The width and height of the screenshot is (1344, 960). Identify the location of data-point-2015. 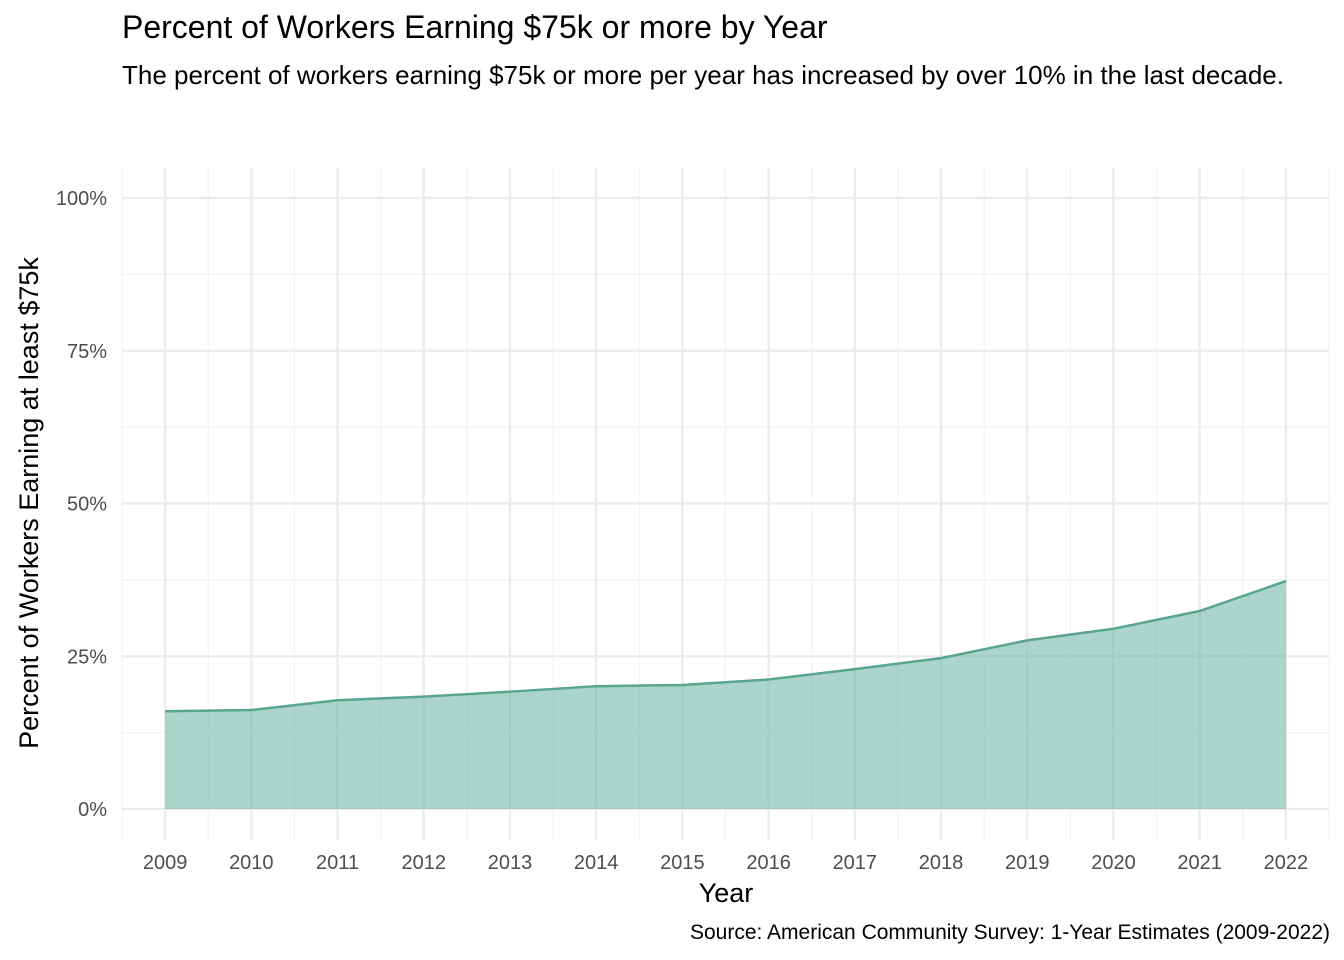
(682, 685).